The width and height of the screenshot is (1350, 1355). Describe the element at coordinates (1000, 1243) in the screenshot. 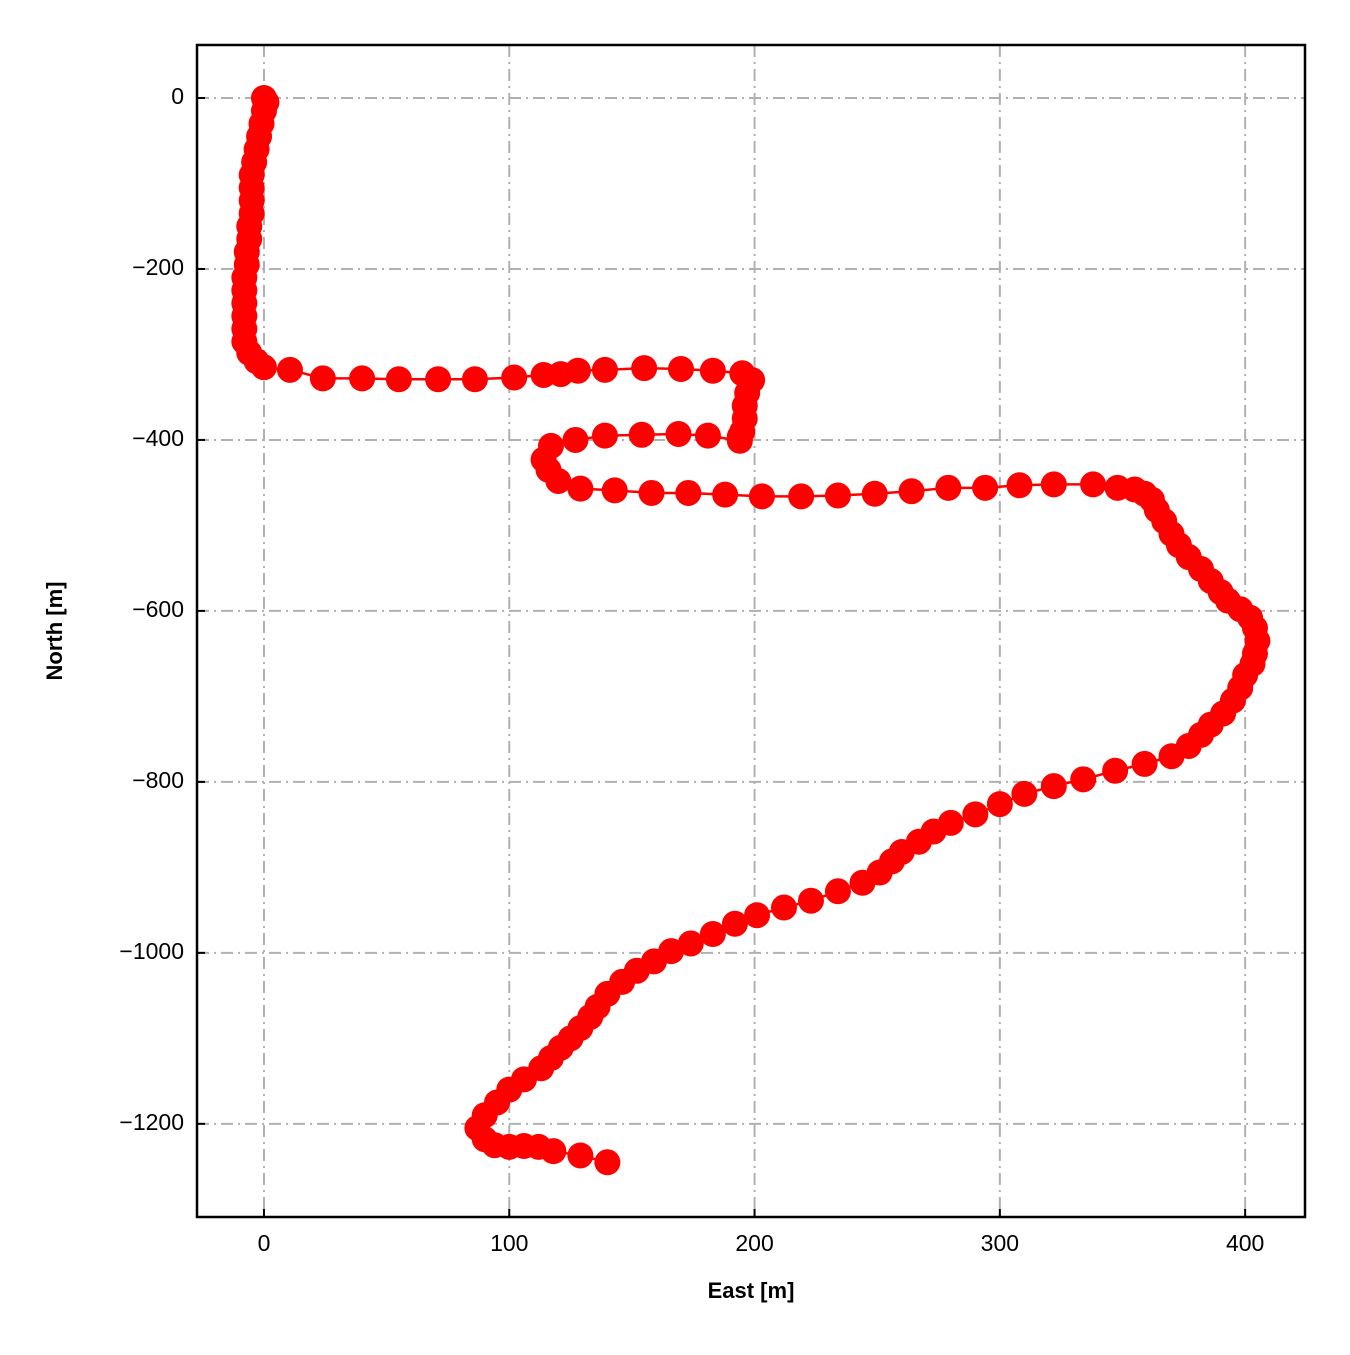

I see `x-tick-label: 300` at that location.